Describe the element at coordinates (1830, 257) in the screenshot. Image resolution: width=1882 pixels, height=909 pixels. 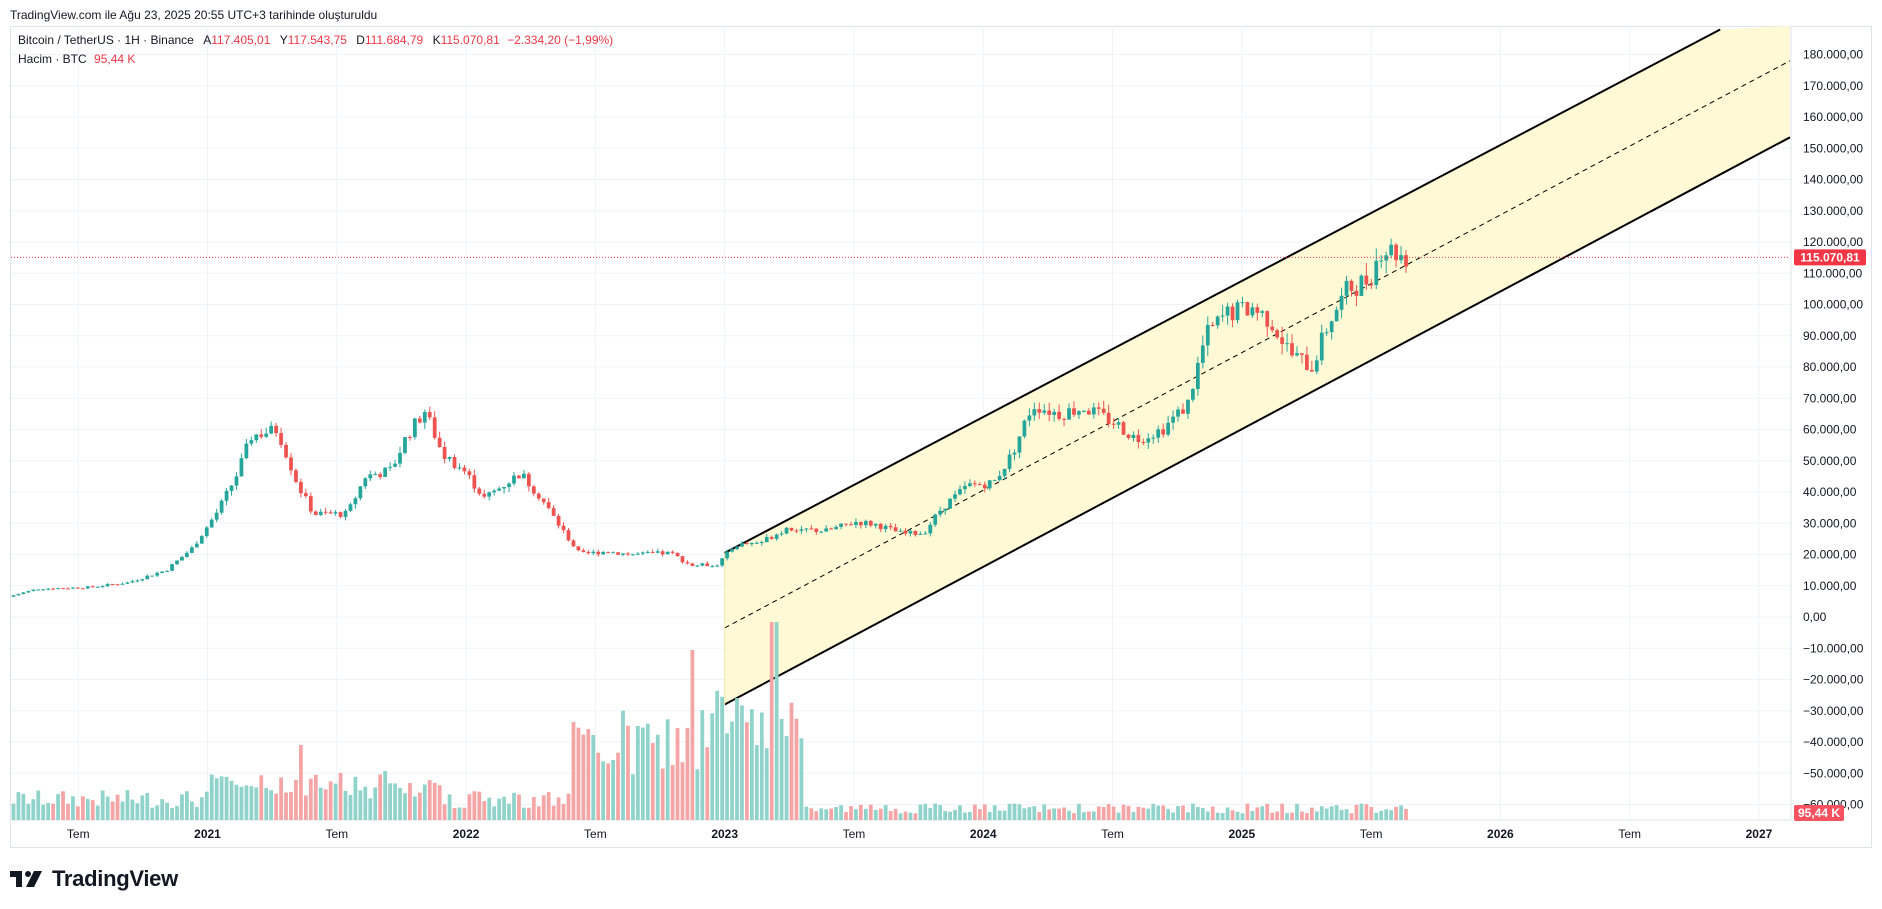
I see `last-price-label: 115.070,81` at that location.